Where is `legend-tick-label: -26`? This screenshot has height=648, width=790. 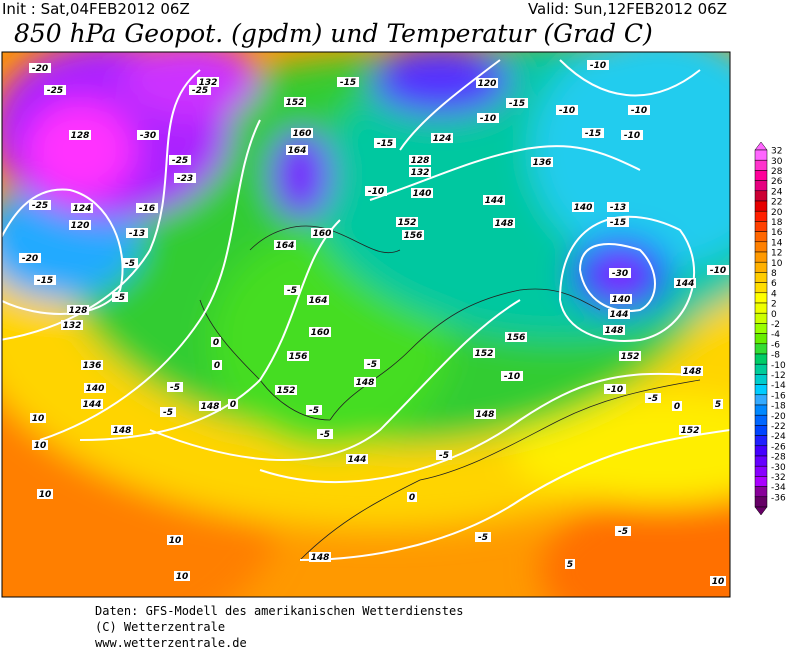
legend-tick-label: -26 is located at coordinates (778, 447).